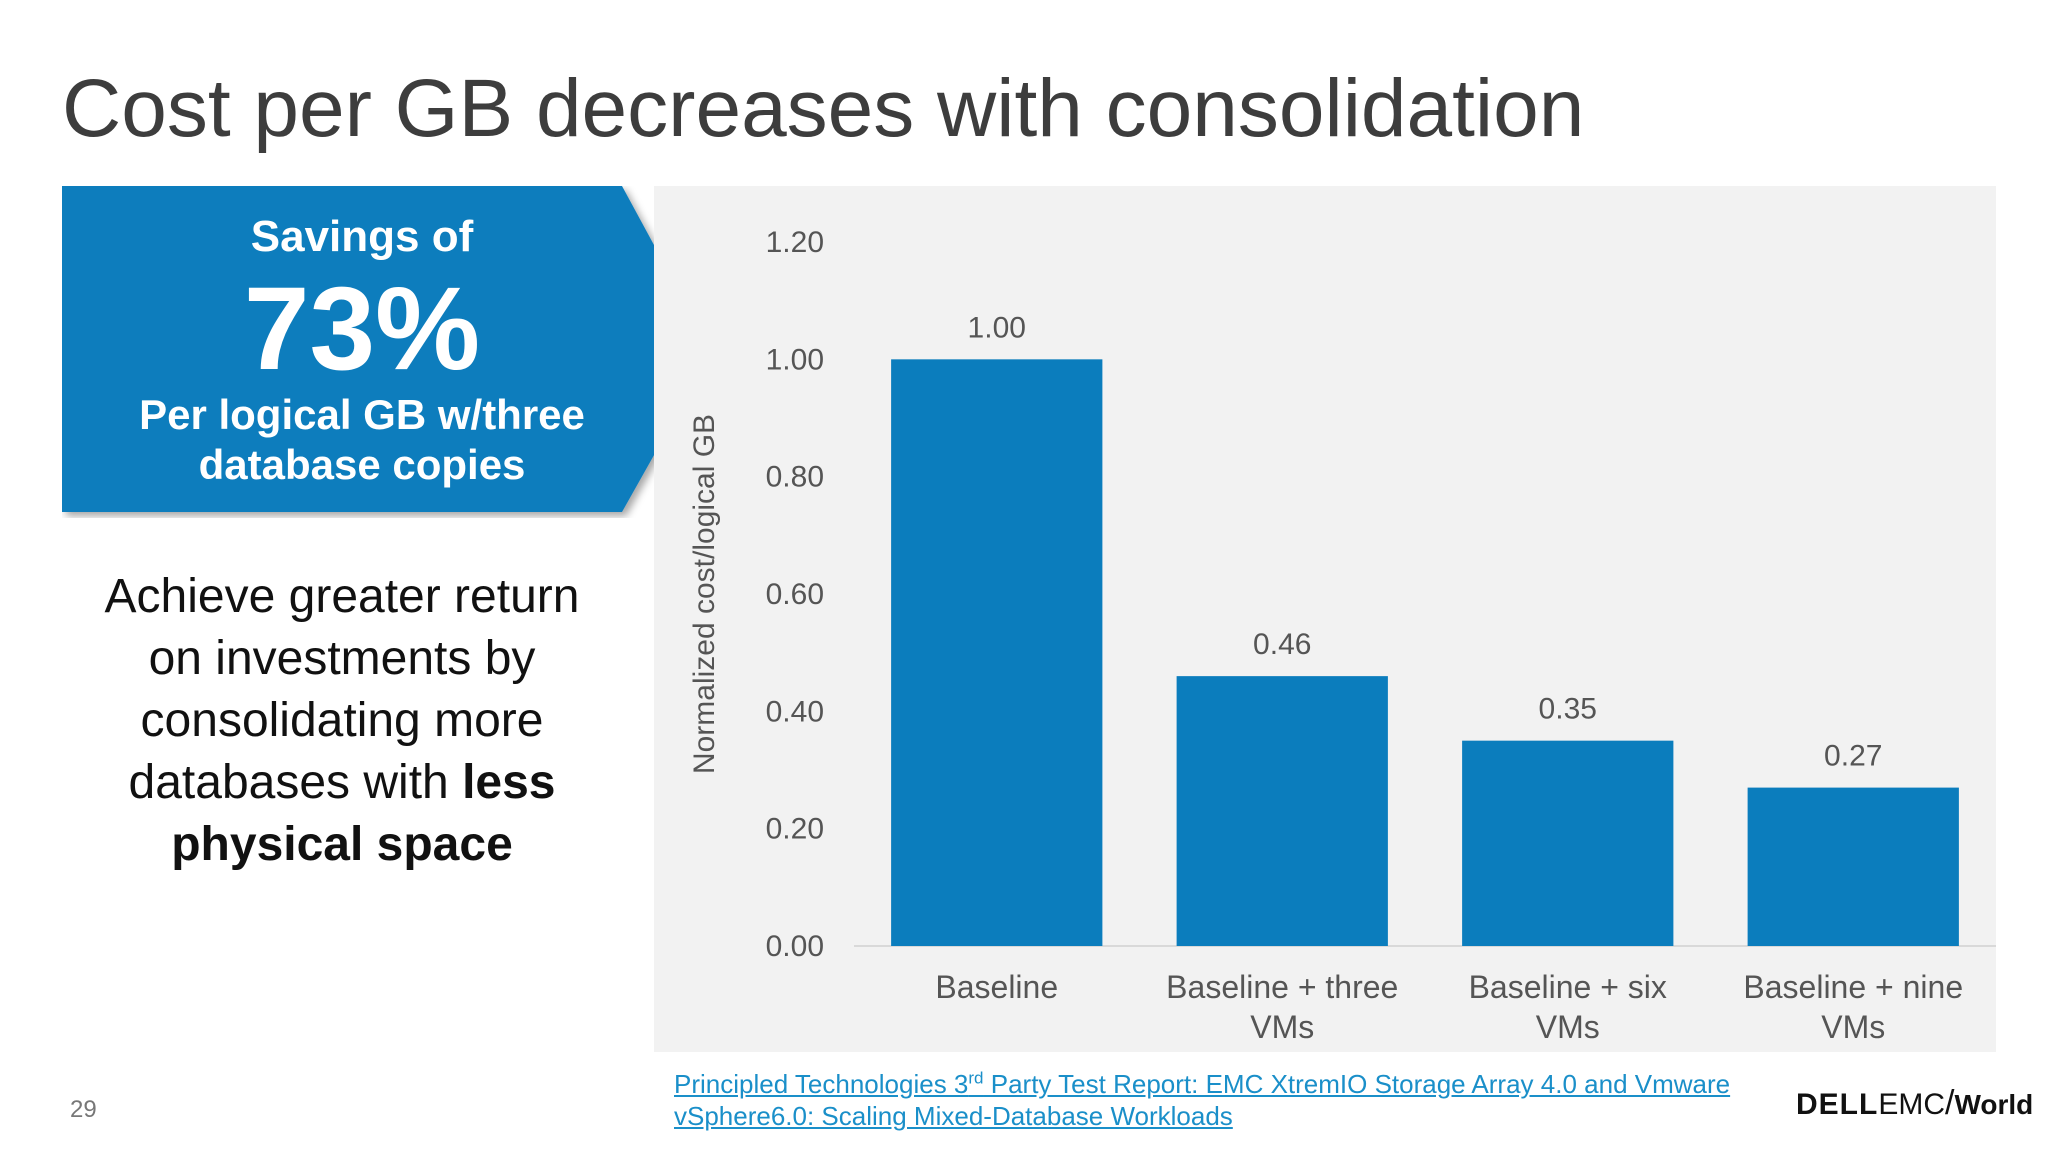  What do you see at coordinates (795, 477) in the screenshot?
I see `y-tick-label: 0.80` at bounding box center [795, 477].